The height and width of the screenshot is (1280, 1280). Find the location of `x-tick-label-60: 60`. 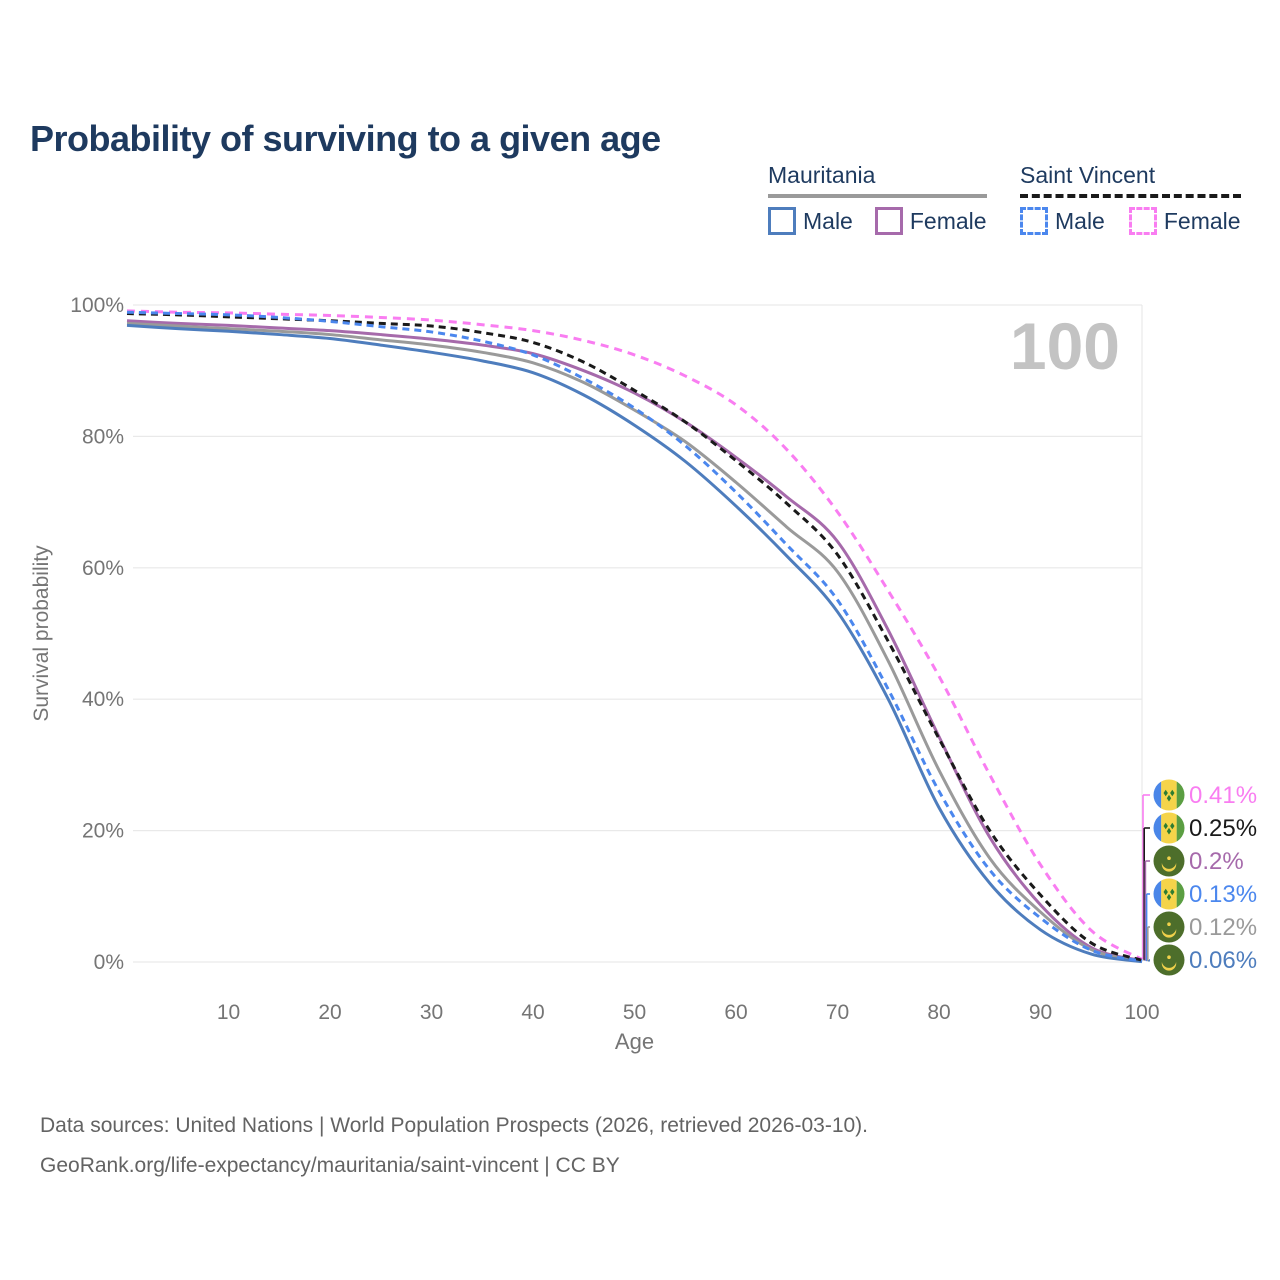

x-tick-label-60: 60 is located at coordinates (735, 1012).